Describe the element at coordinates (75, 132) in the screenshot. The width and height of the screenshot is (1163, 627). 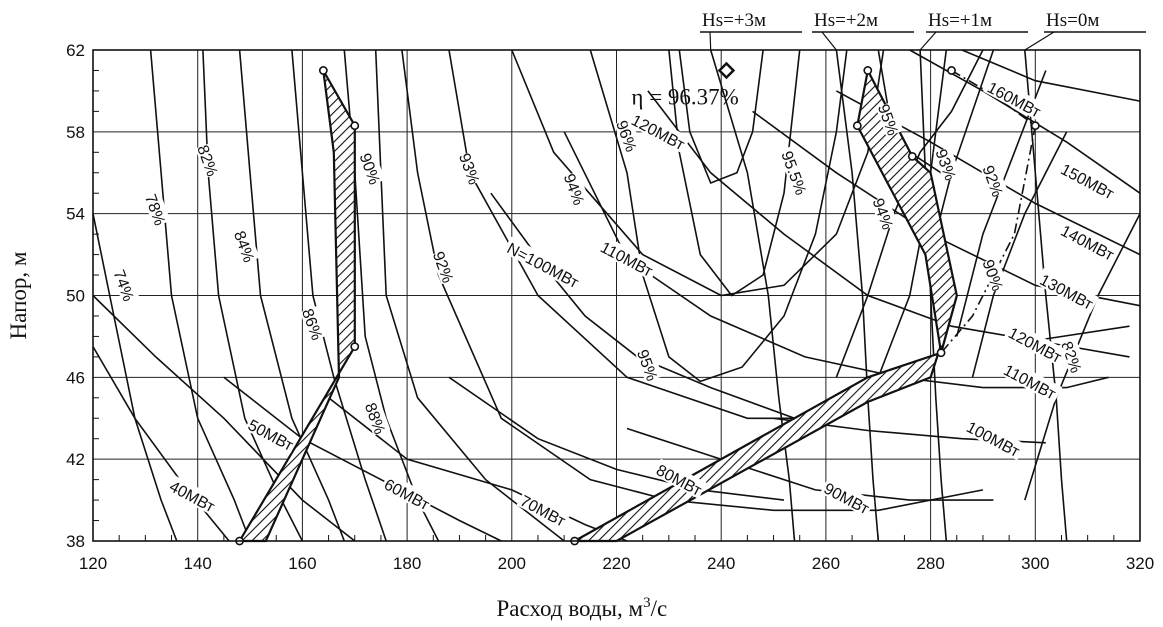
I see `y-tick-label: 58` at that location.